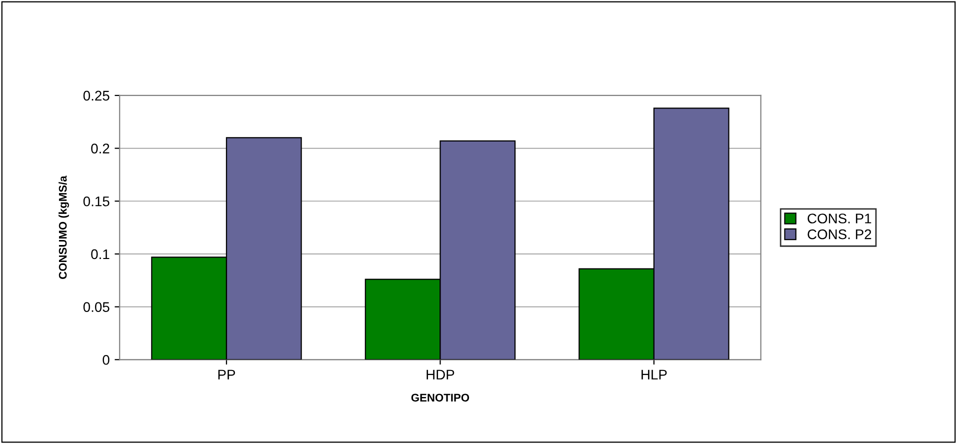 Image resolution: width=957 pixels, height=444 pixels. What do you see at coordinates (96, 201) in the screenshot?
I see `y-tick-label: 0.15` at bounding box center [96, 201].